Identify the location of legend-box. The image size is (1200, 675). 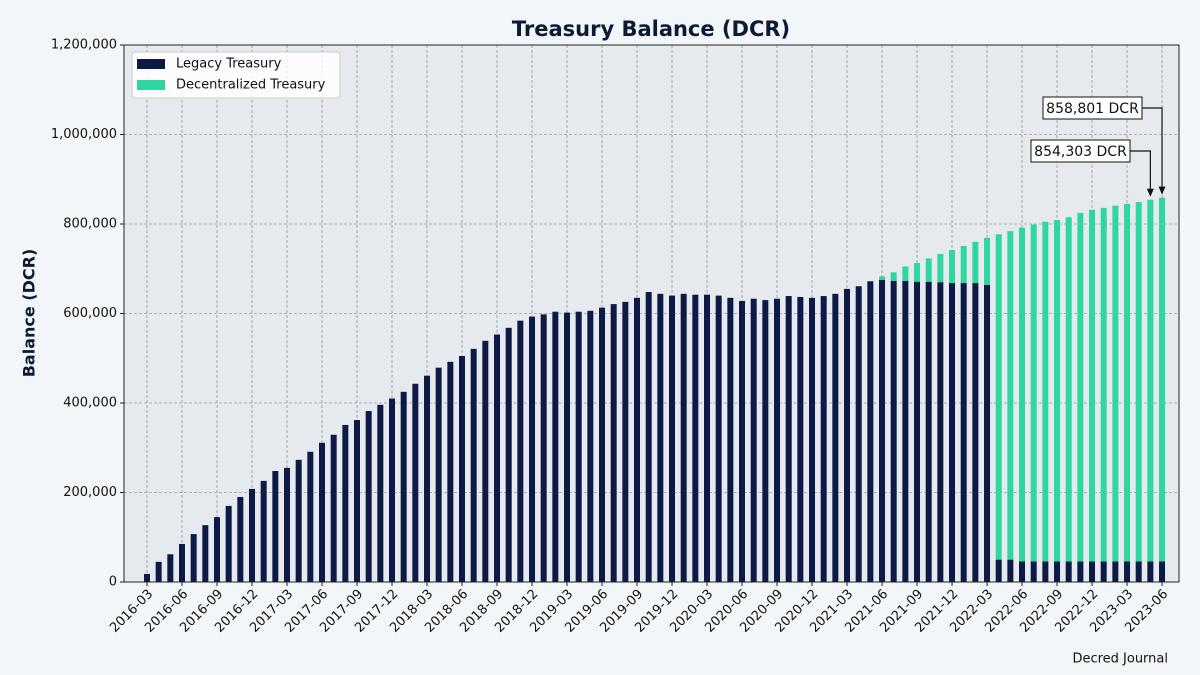
(236, 75).